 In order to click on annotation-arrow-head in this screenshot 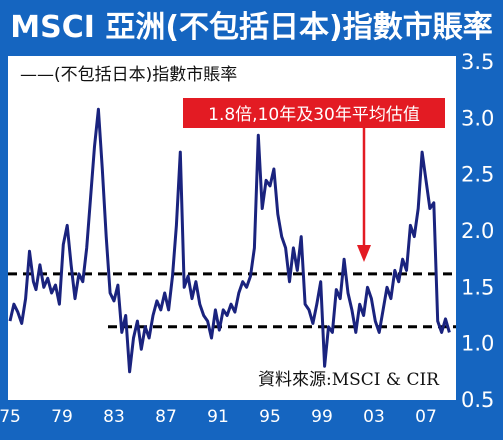, I will do `click(364, 253)`.